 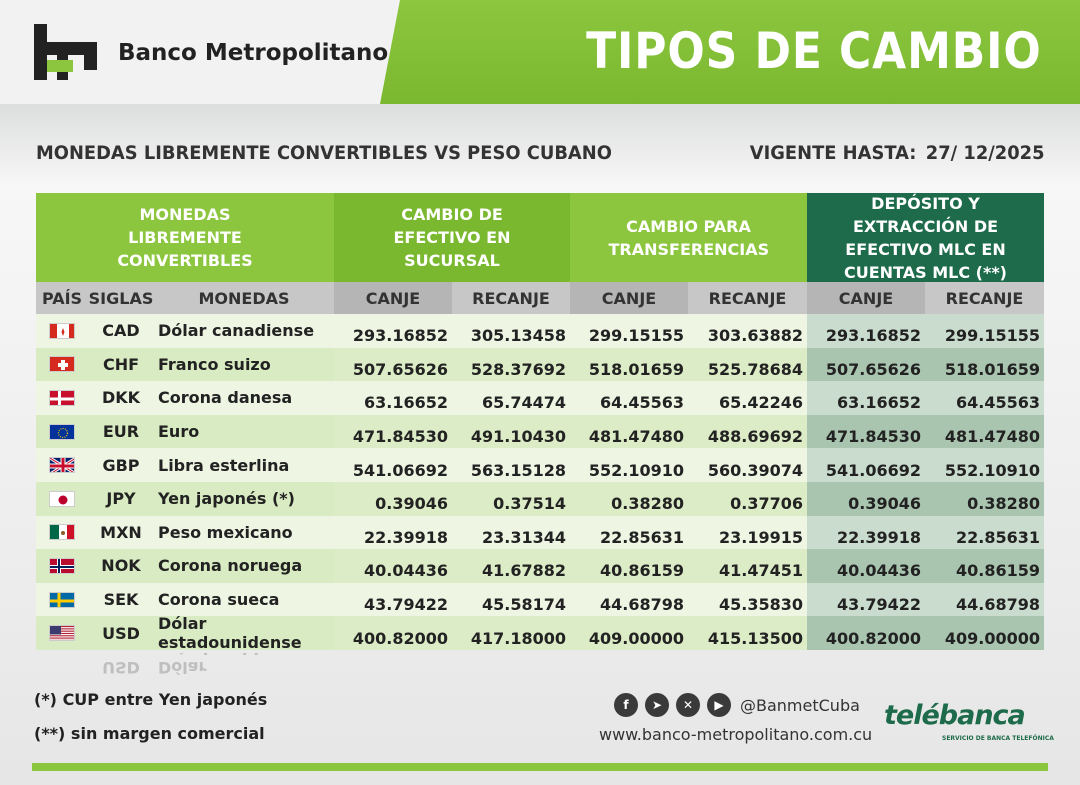 I want to click on rate-mlc-recanje: 409.00000, so click(x=984, y=633).